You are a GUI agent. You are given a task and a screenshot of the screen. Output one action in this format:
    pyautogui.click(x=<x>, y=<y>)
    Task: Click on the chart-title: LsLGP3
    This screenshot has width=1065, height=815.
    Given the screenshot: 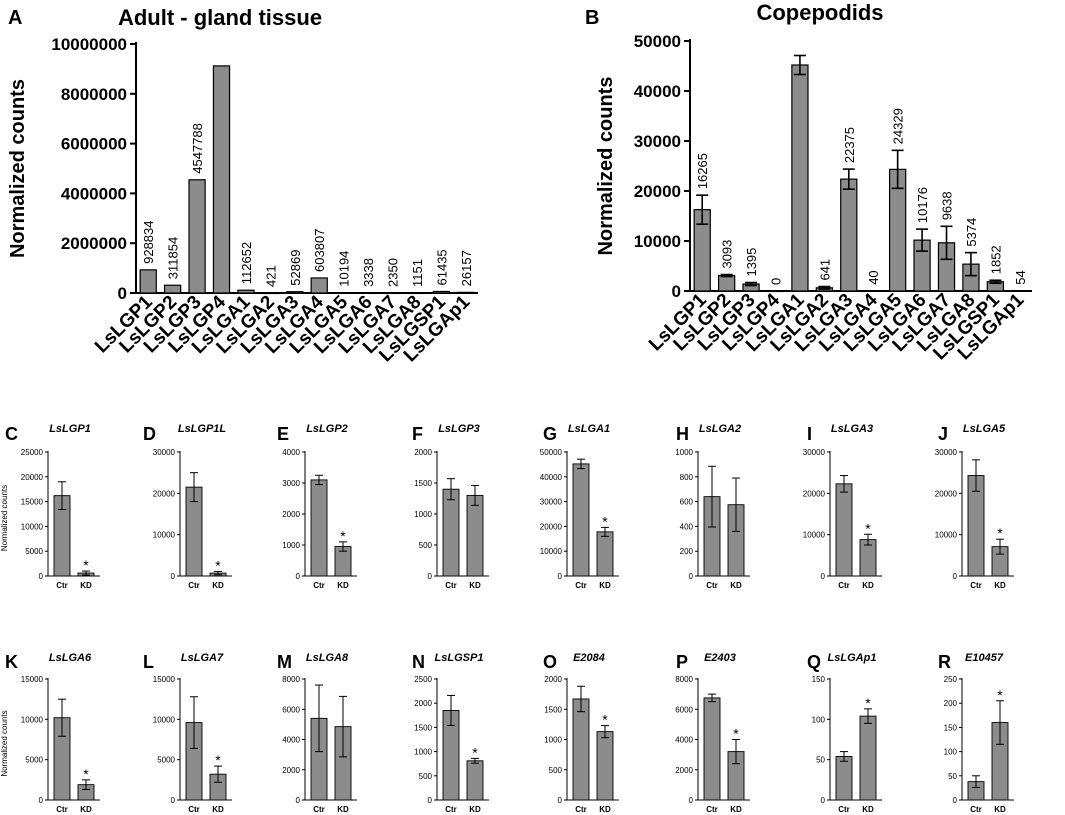 What is the action you would take?
    pyautogui.click(x=459, y=429)
    